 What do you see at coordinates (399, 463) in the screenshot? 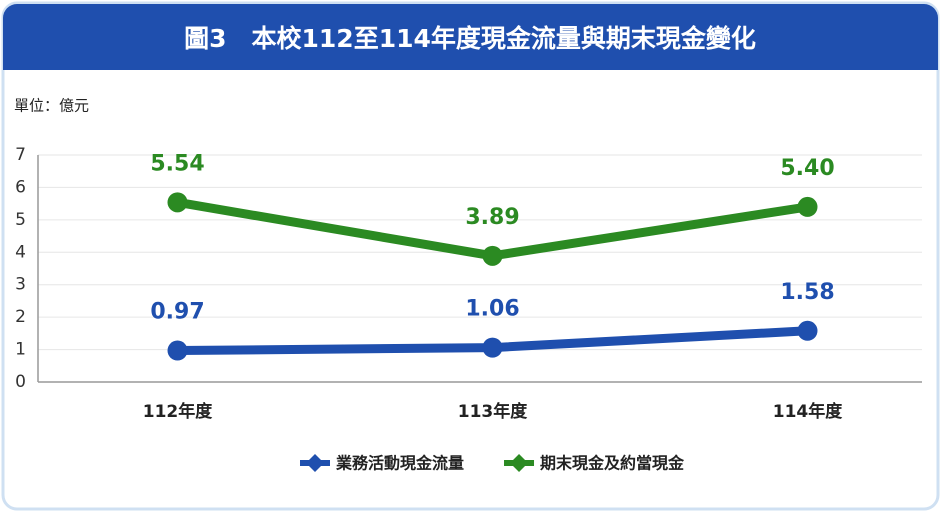
I see `legend-label: 業務活動現金流量` at bounding box center [399, 463].